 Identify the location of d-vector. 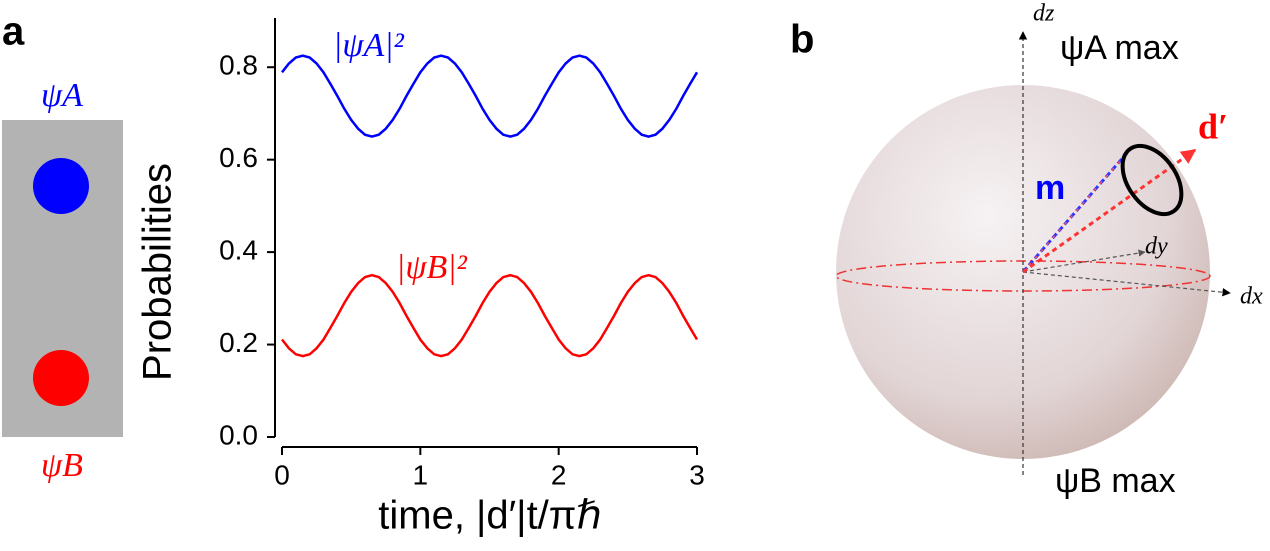
(1109, 211).